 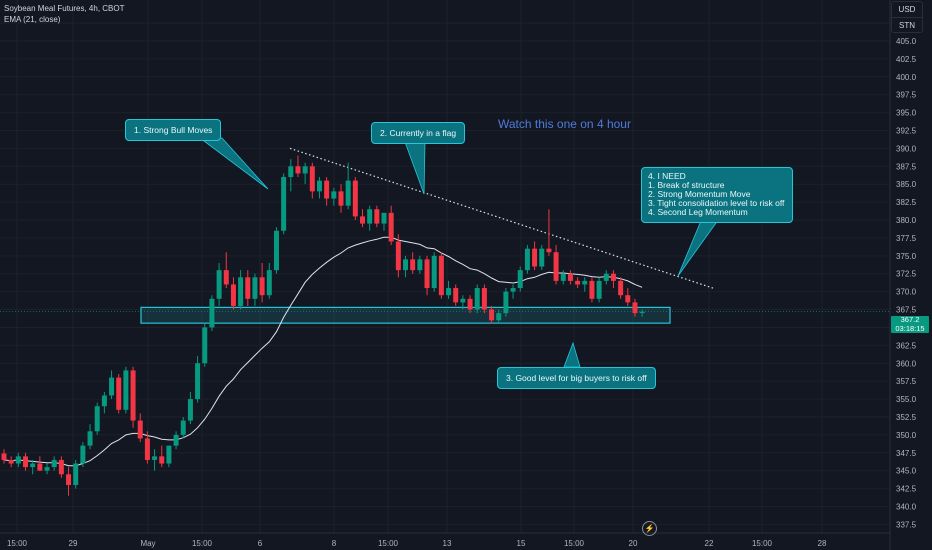 I want to click on last-price: 367.2, so click(x=910, y=319).